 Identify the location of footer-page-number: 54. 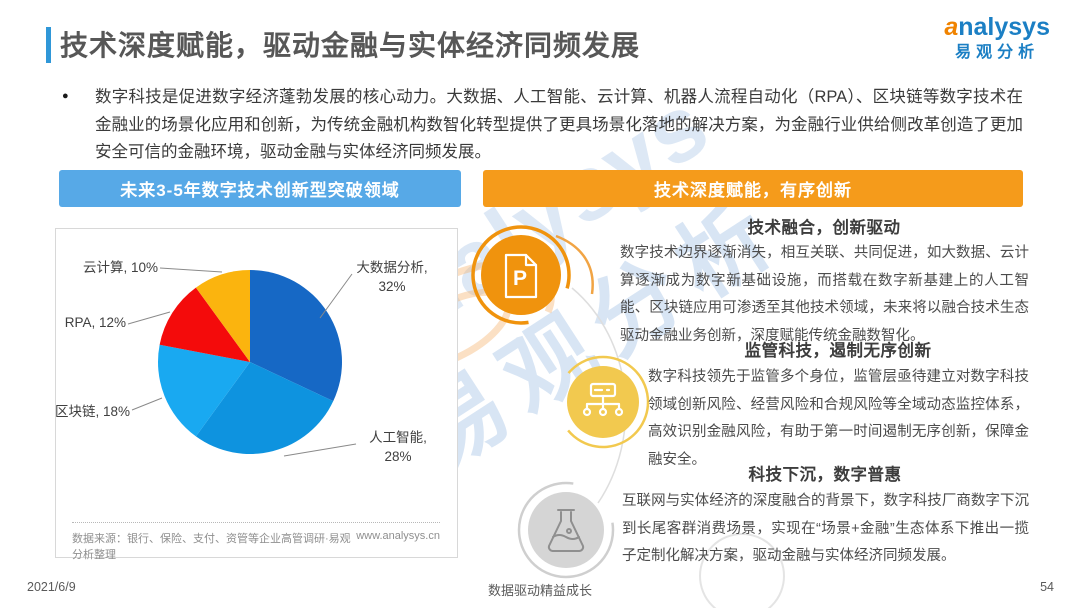
(1047, 587).